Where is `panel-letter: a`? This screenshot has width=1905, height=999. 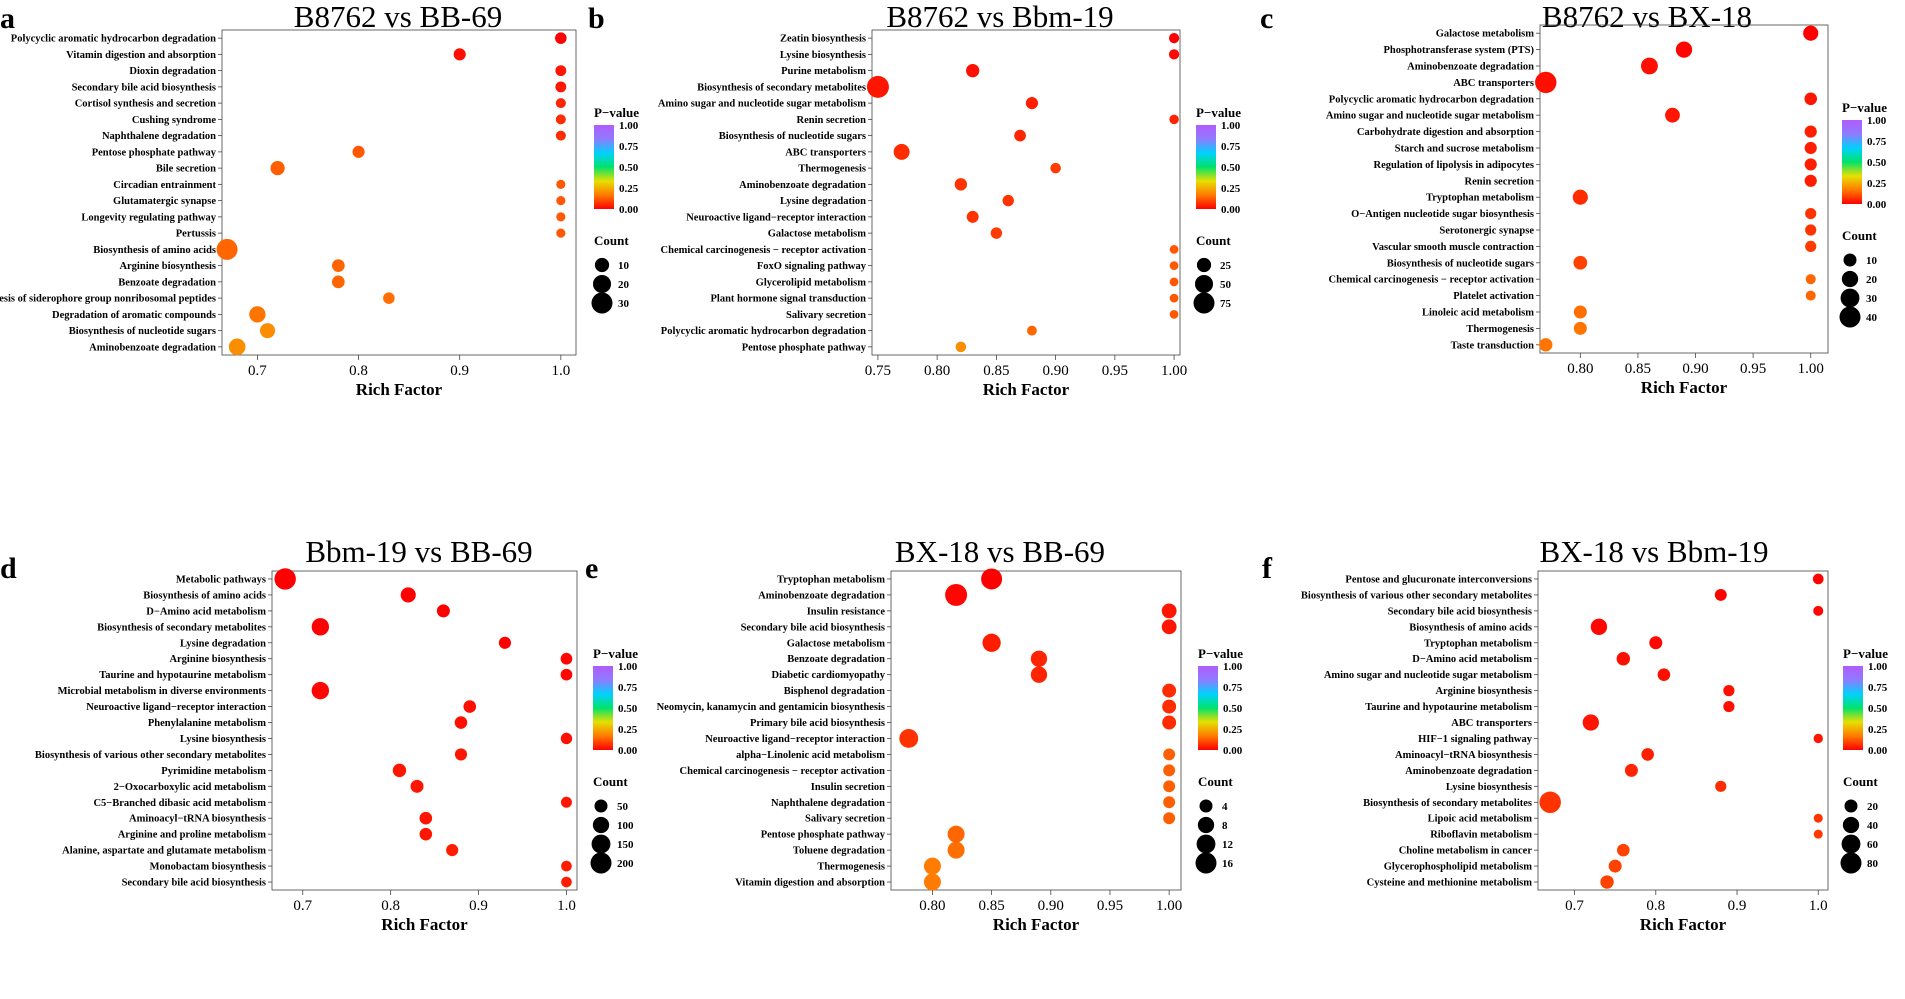 panel-letter: a is located at coordinates (7, 18).